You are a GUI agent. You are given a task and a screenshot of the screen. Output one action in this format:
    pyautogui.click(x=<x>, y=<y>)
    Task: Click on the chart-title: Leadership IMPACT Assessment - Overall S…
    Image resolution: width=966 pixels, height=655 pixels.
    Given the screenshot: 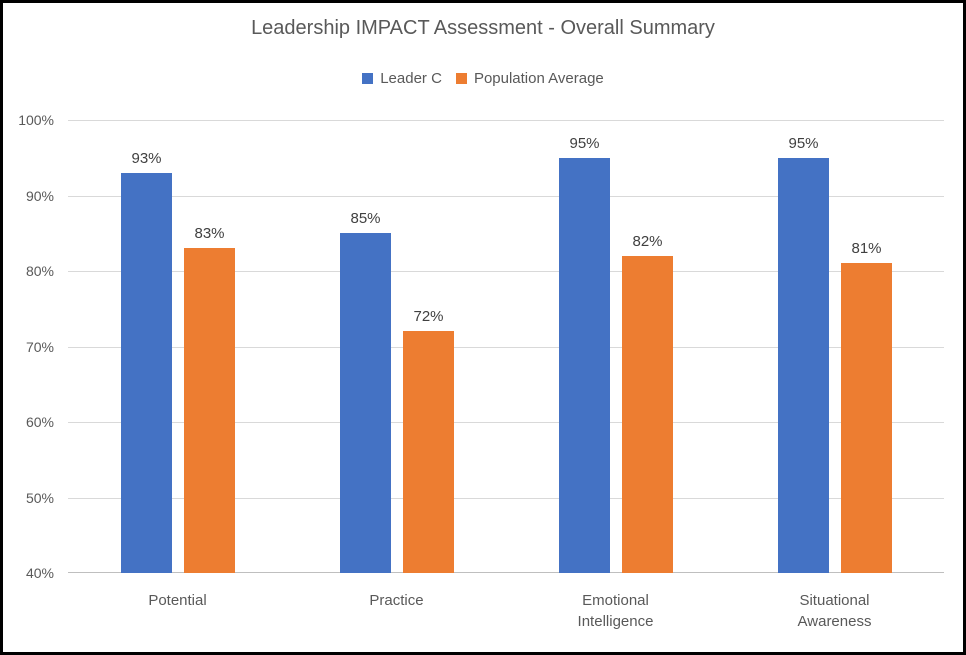 What is the action you would take?
    pyautogui.click(x=483, y=28)
    